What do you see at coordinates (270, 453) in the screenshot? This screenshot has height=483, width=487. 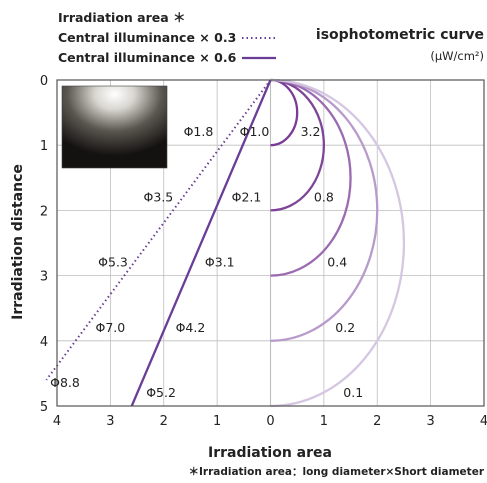 I see `x-axis-title: Irradiation area` at bounding box center [270, 453].